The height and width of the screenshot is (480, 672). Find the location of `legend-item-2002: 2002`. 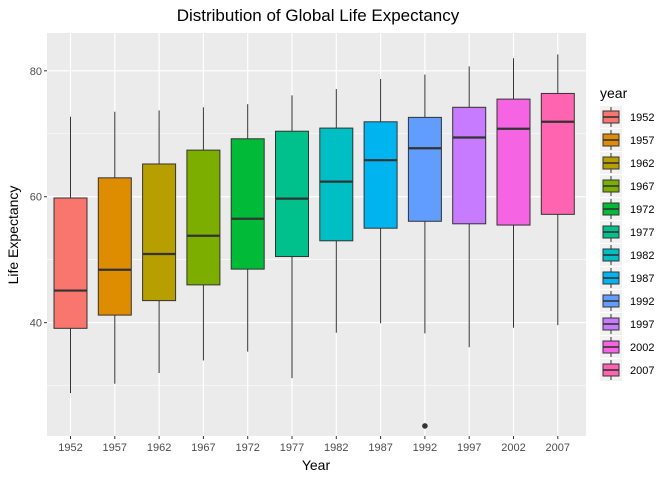

legend-item-2002: 2002 is located at coordinates (627, 347).